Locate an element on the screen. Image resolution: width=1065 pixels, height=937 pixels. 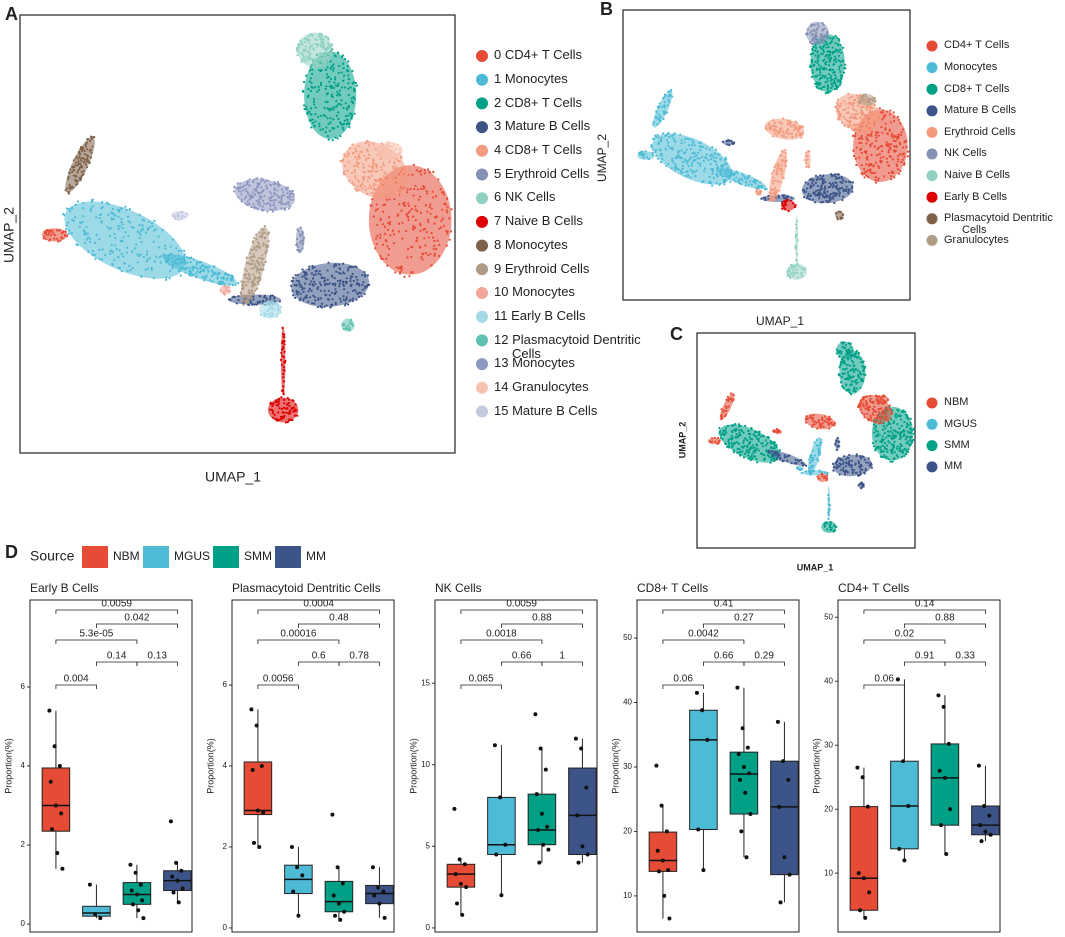
panel-frame is located at coordinates (806, 440).